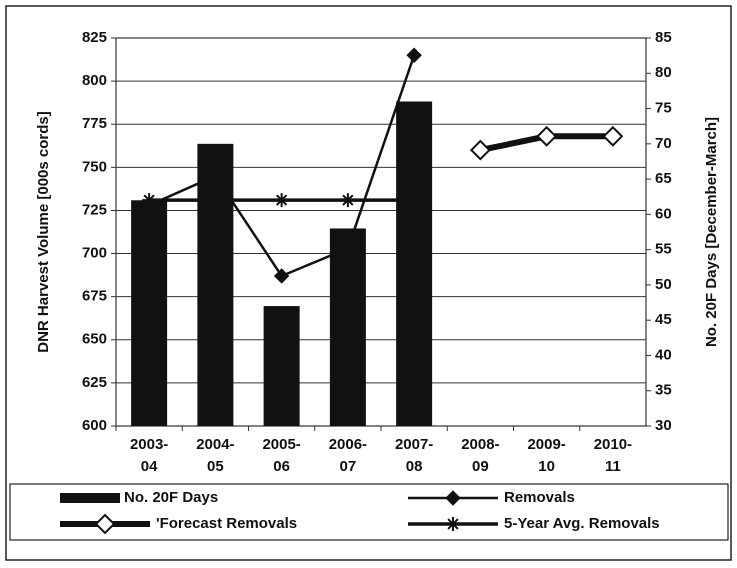 The height and width of the screenshot is (568, 737). What do you see at coordinates (94, 296) in the screenshot?
I see `y-tick-label: 675` at bounding box center [94, 296].